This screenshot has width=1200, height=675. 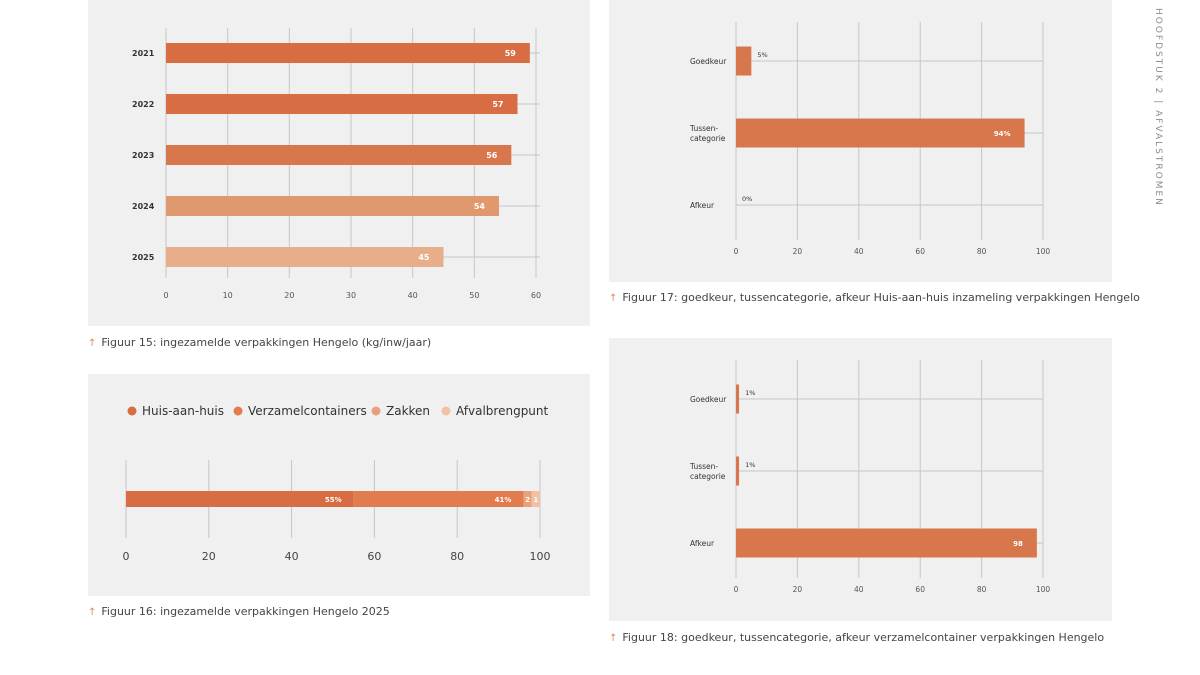 What do you see at coordinates (342, 104) in the screenshot?
I see `bar-2022` at bounding box center [342, 104].